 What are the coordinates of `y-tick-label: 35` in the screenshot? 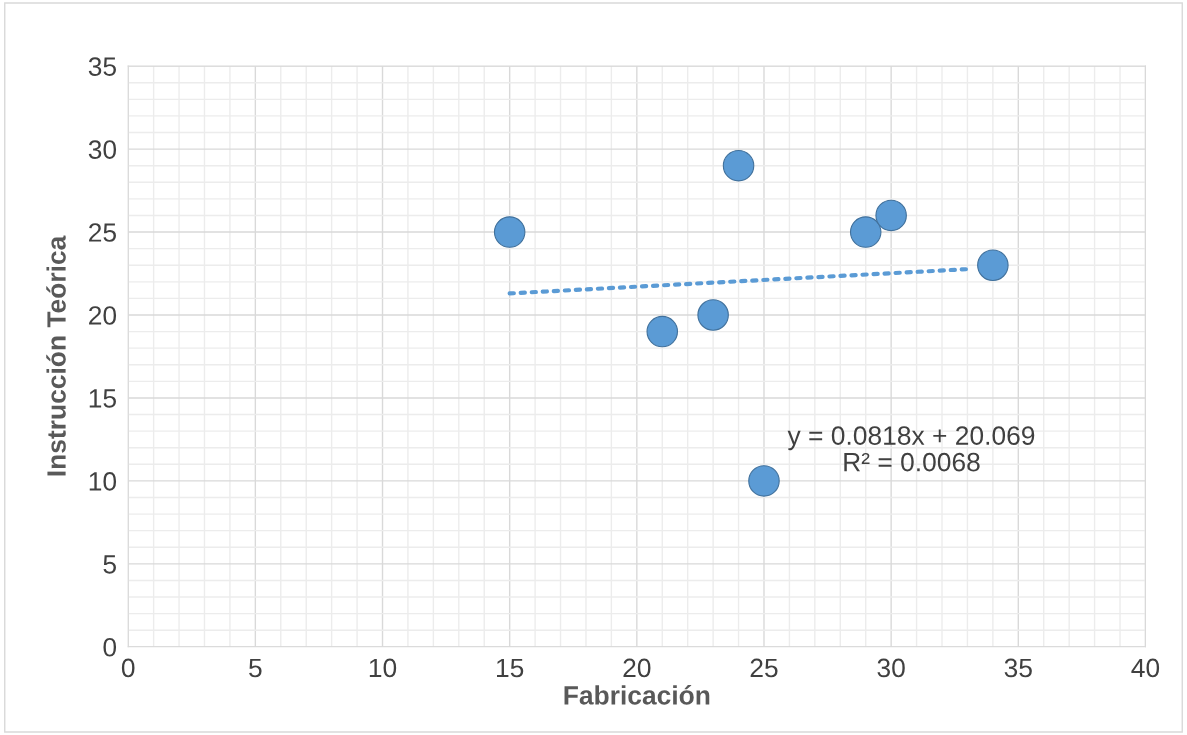 It's located at (102, 66).